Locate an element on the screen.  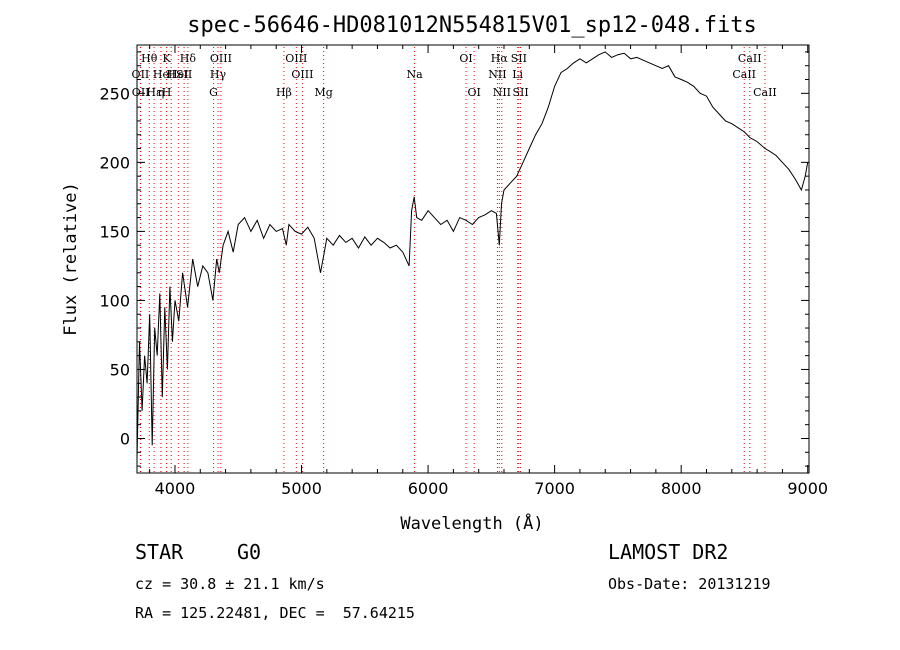
object-subclass: G0 is located at coordinates (249, 552).